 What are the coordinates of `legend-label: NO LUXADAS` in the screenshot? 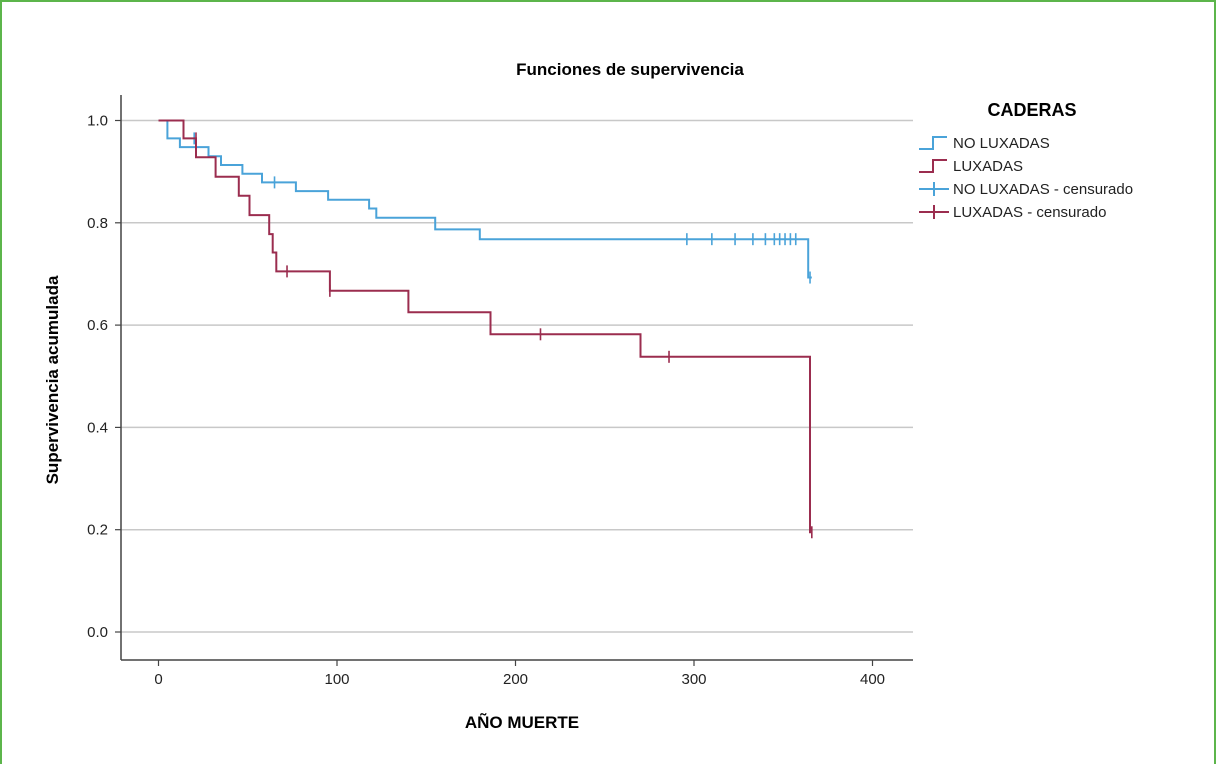 It's located at (1001, 143).